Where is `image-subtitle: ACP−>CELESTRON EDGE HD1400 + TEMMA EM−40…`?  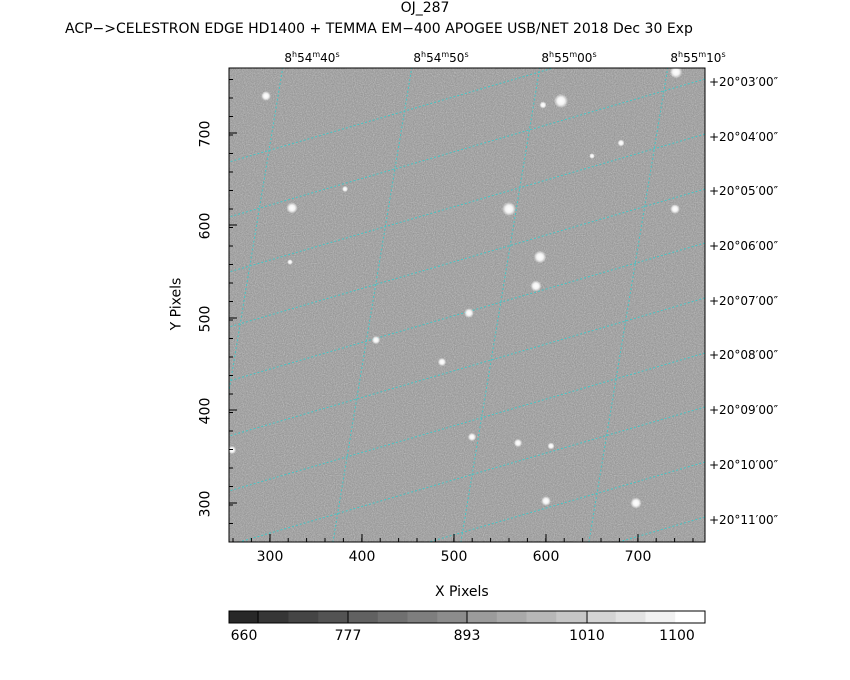
image-subtitle: ACP−>CELESTRON EDGE HD1400 + TEMMA EM−40… is located at coordinates (379, 29).